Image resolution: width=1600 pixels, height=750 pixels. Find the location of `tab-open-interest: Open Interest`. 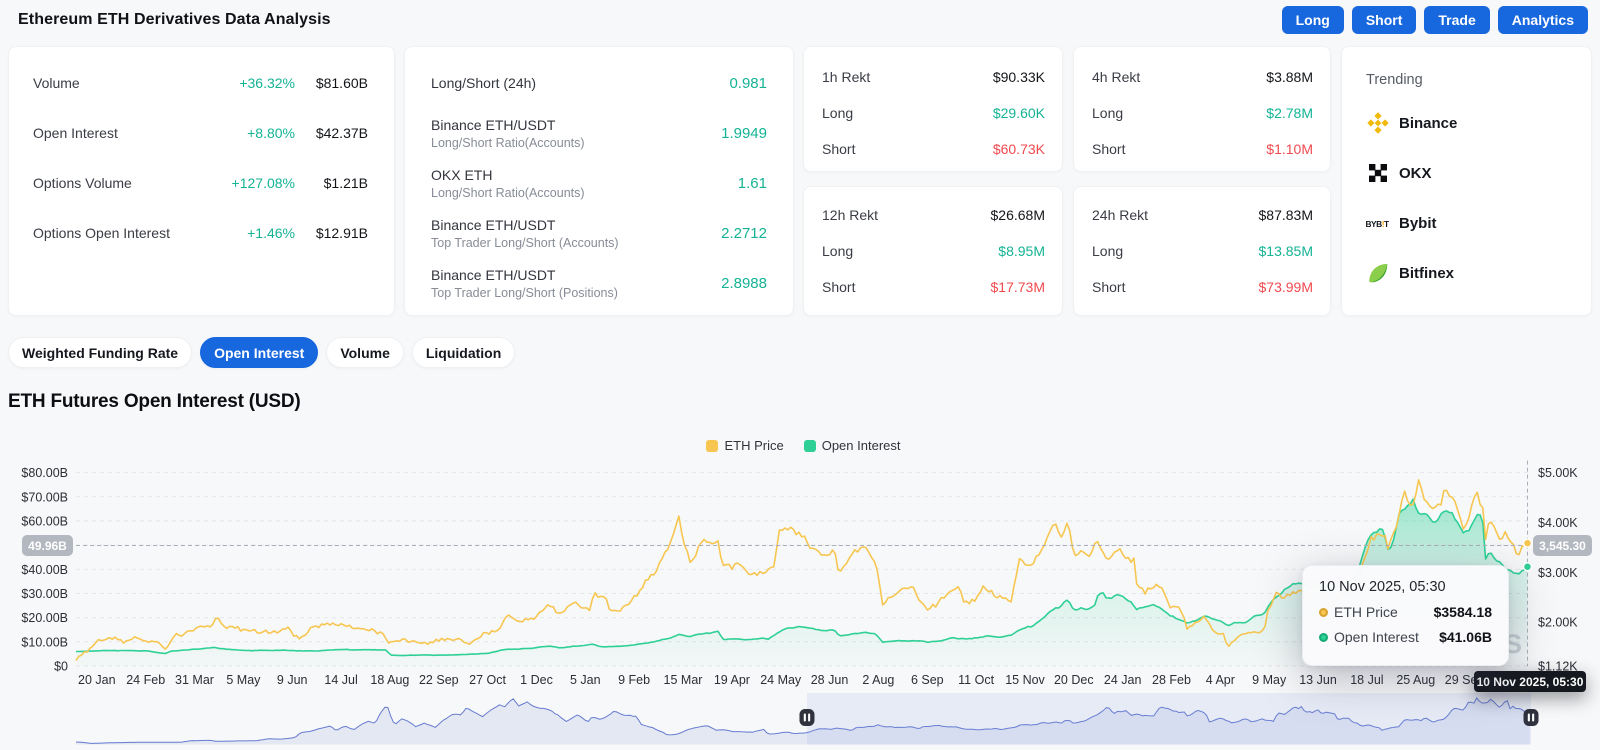

tab-open-interest: Open Interest is located at coordinates (259, 352).